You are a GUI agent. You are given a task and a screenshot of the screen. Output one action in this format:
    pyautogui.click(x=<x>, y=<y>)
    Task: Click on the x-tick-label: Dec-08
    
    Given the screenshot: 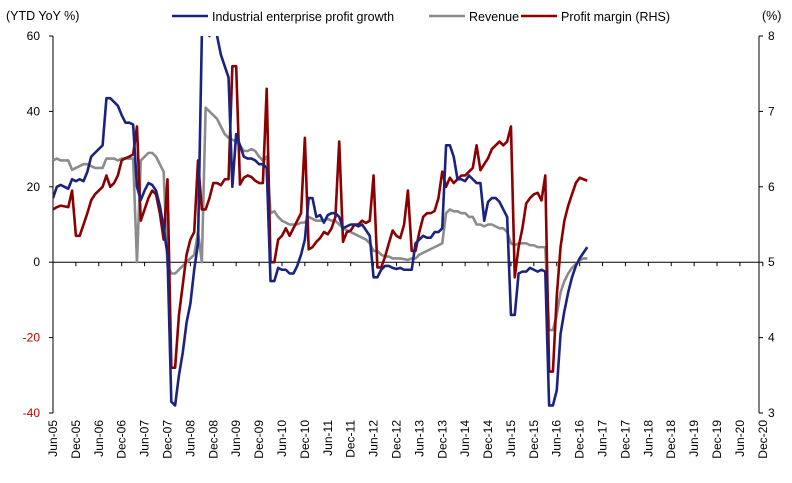 What is the action you would take?
    pyautogui.click(x=213, y=439)
    